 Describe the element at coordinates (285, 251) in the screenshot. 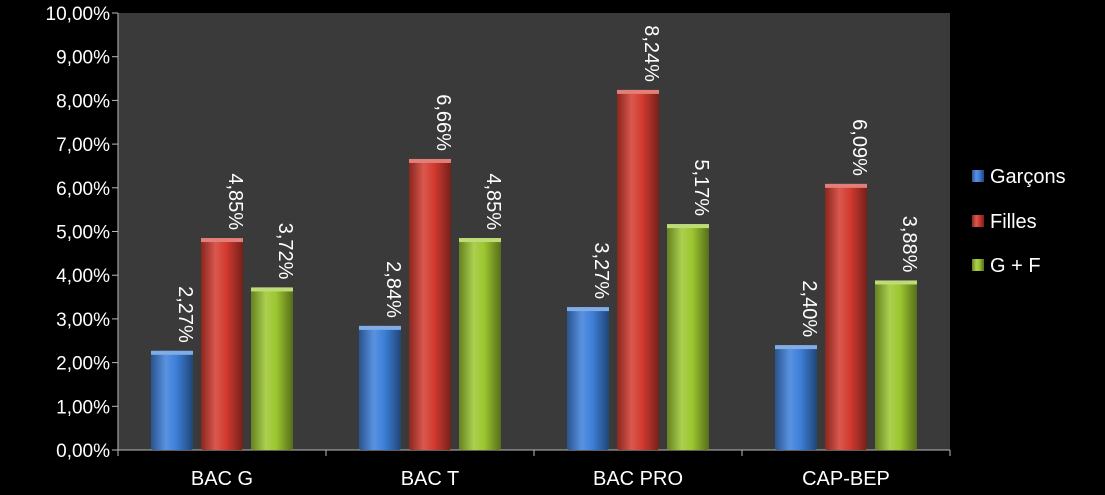

I see `data-label: 3,72%` at that location.